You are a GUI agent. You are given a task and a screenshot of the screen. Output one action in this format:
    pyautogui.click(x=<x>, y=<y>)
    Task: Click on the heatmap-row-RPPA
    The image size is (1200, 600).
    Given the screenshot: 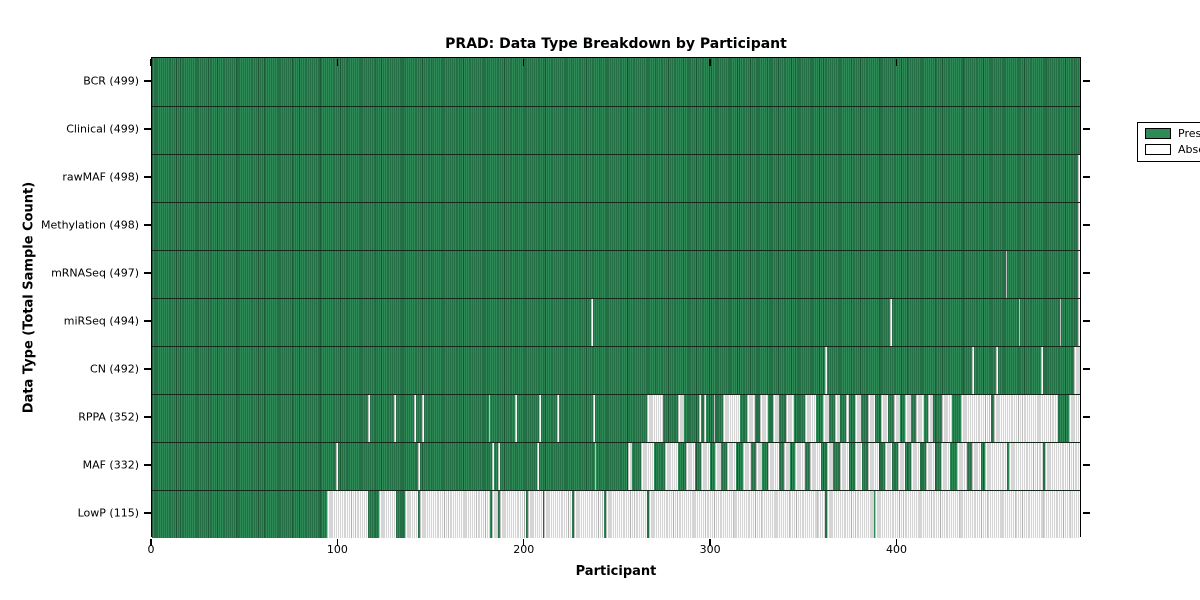 What is the action you would take?
    pyautogui.click(x=616, y=418)
    